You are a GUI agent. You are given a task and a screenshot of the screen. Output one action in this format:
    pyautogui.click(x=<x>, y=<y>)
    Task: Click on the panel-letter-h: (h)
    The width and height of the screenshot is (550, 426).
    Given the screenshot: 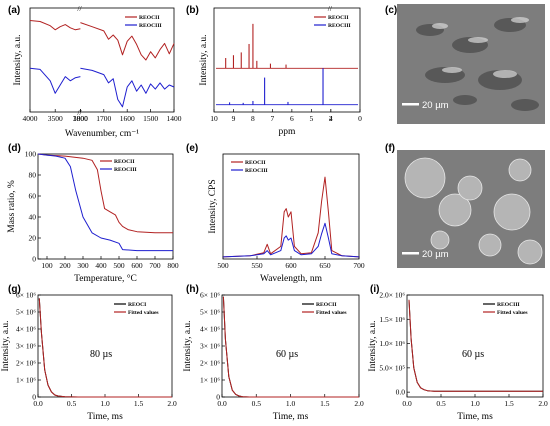 What is the action you would take?
    pyautogui.click(x=192, y=289)
    